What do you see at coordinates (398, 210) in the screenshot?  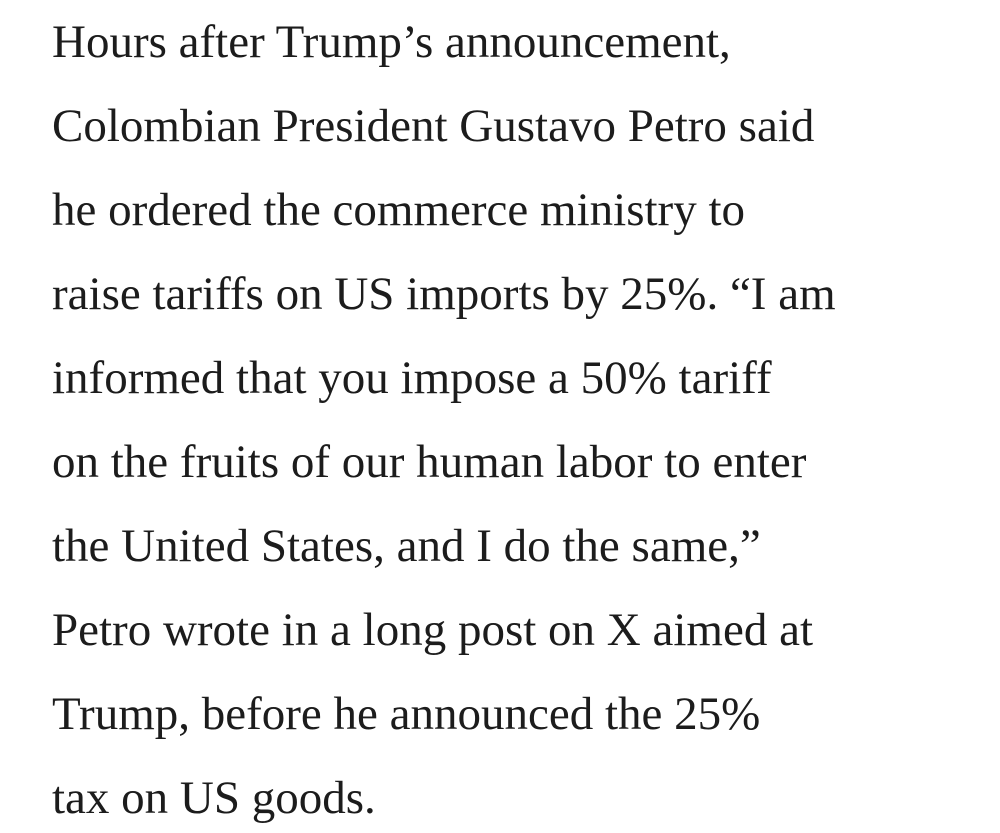 I see `text-line: he ordered the commerce ministry to` at bounding box center [398, 210].